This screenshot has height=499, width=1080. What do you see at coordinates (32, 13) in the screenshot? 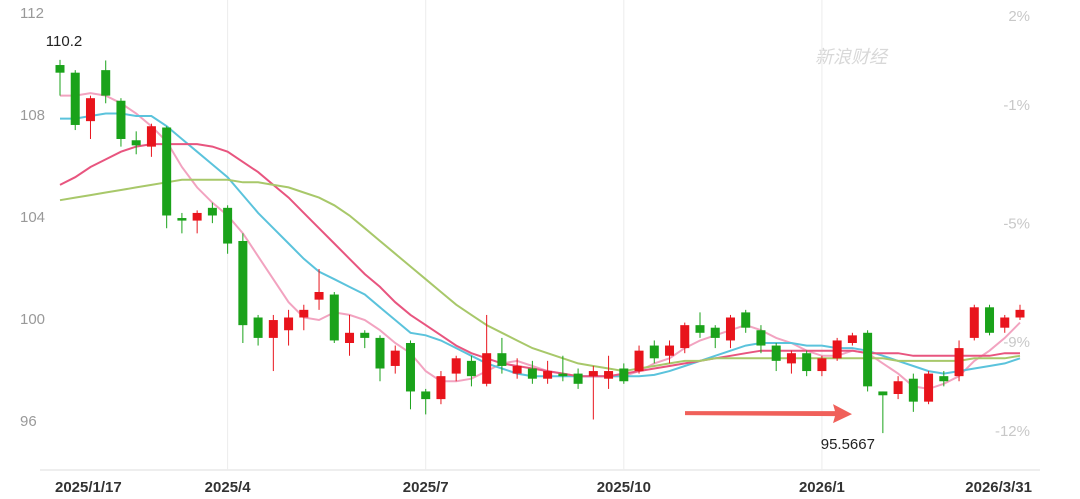
I see `y-tick-label: 112` at bounding box center [32, 13].